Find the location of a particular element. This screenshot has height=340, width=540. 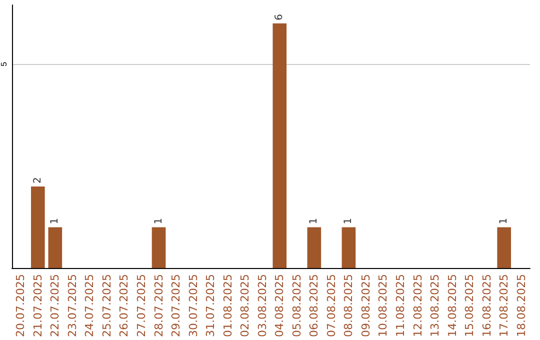

x-tick-label: 27.07.2025 is located at coordinates (141, 306).